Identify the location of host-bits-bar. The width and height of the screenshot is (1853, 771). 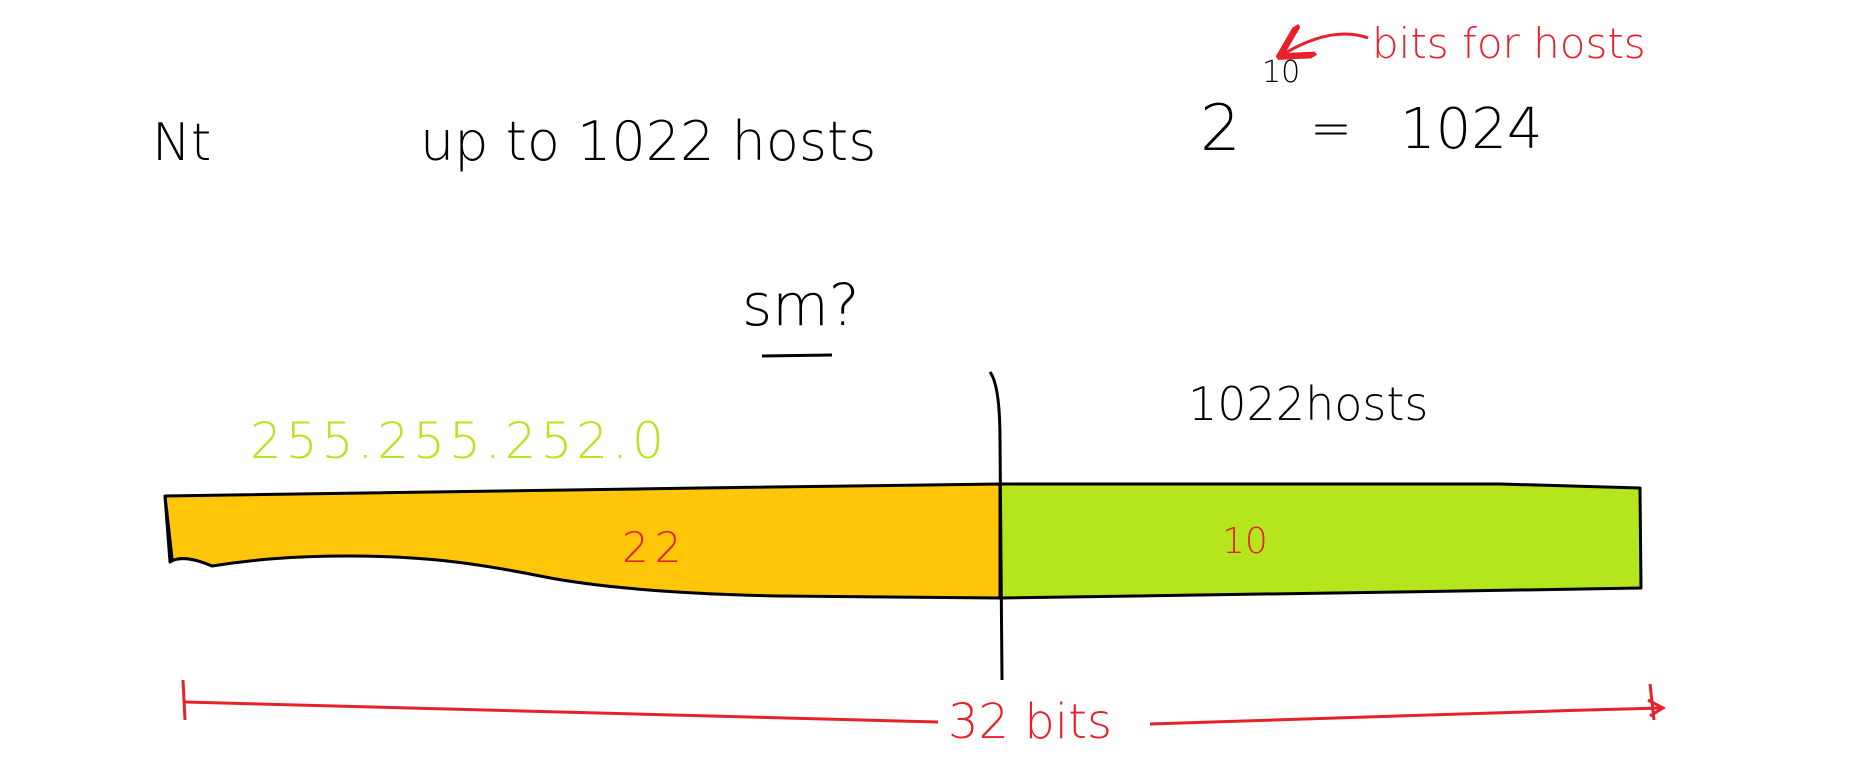
(1320, 541).